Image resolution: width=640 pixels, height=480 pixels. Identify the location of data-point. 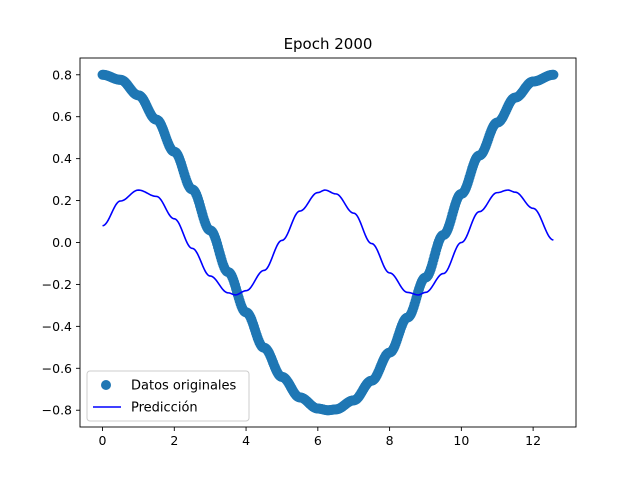
(553, 74).